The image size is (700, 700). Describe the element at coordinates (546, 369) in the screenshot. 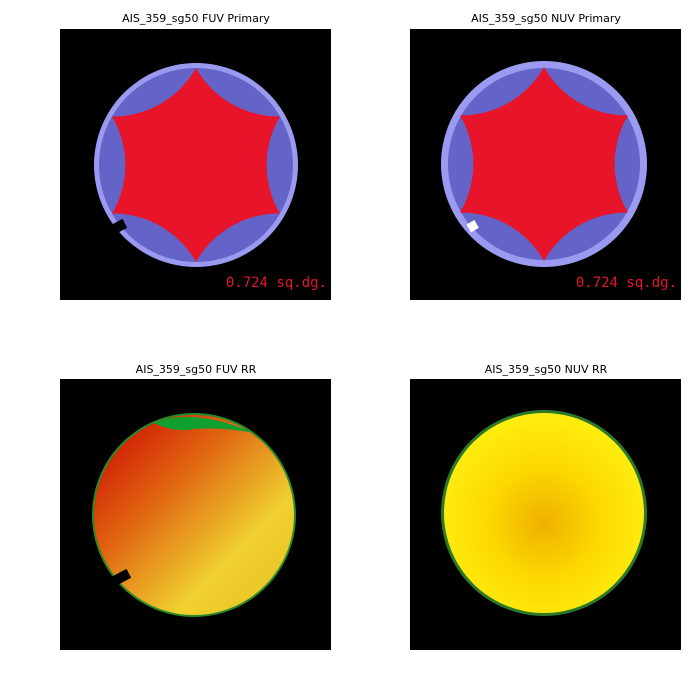

I see `panel-title: AIS_359_sg50 NUV RR` at that location.